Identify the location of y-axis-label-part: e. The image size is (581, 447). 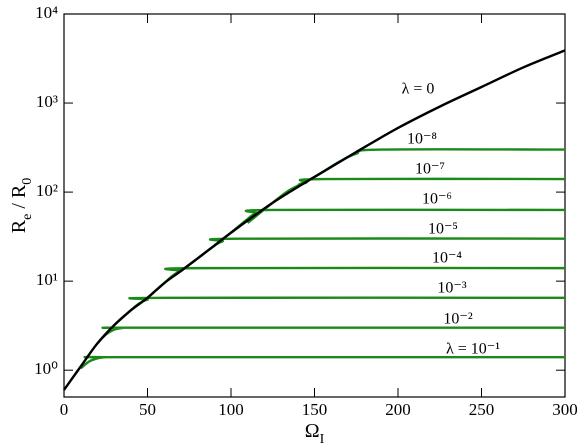
(27, 217).